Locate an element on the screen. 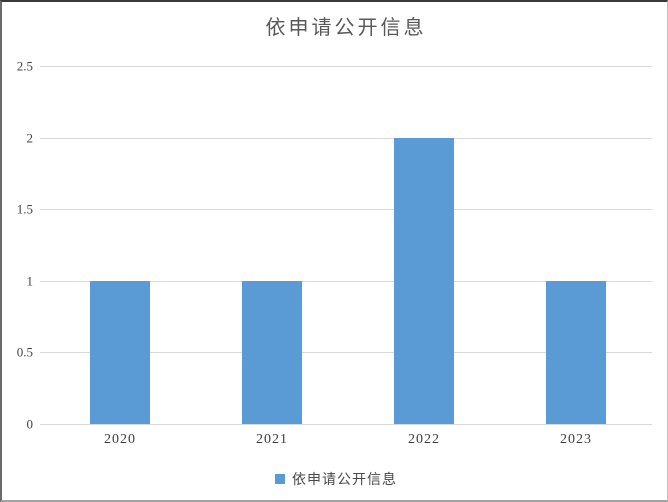 The width and height of the screenshot is (668, 502). chart-title: 依申请公开信息 is located at coordinates (346, 28).